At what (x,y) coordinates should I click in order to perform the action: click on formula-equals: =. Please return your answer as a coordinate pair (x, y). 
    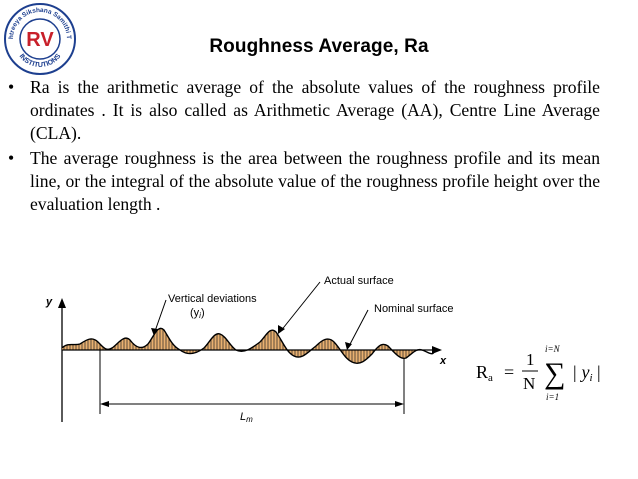
    Looking at the image, I should click on (509, 372).